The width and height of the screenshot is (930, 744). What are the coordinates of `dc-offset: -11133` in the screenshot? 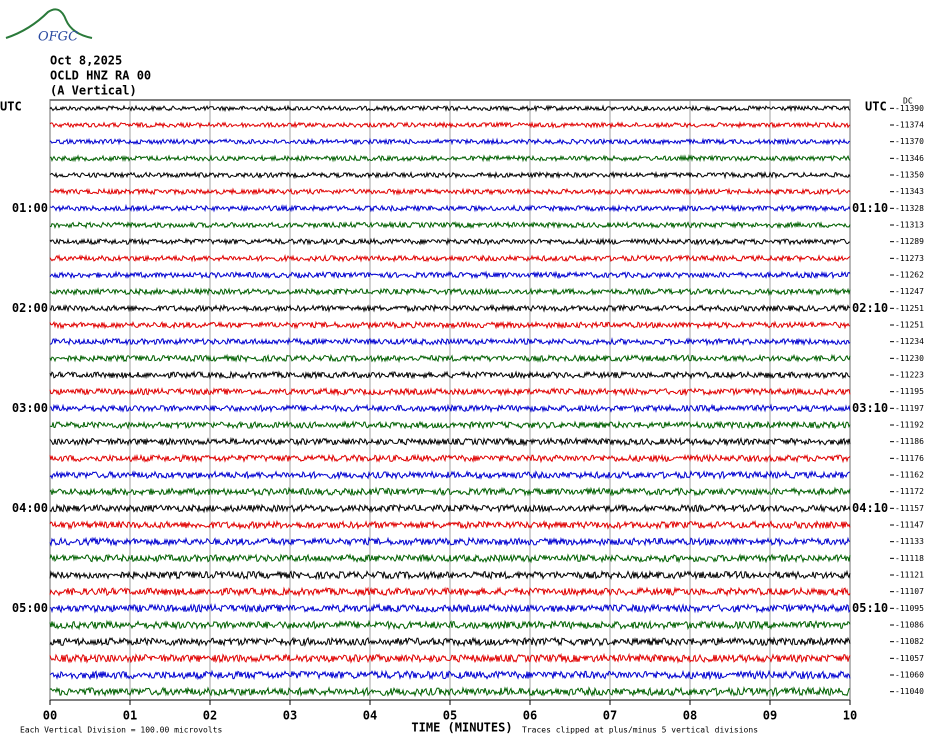 It's located at (909, 541).